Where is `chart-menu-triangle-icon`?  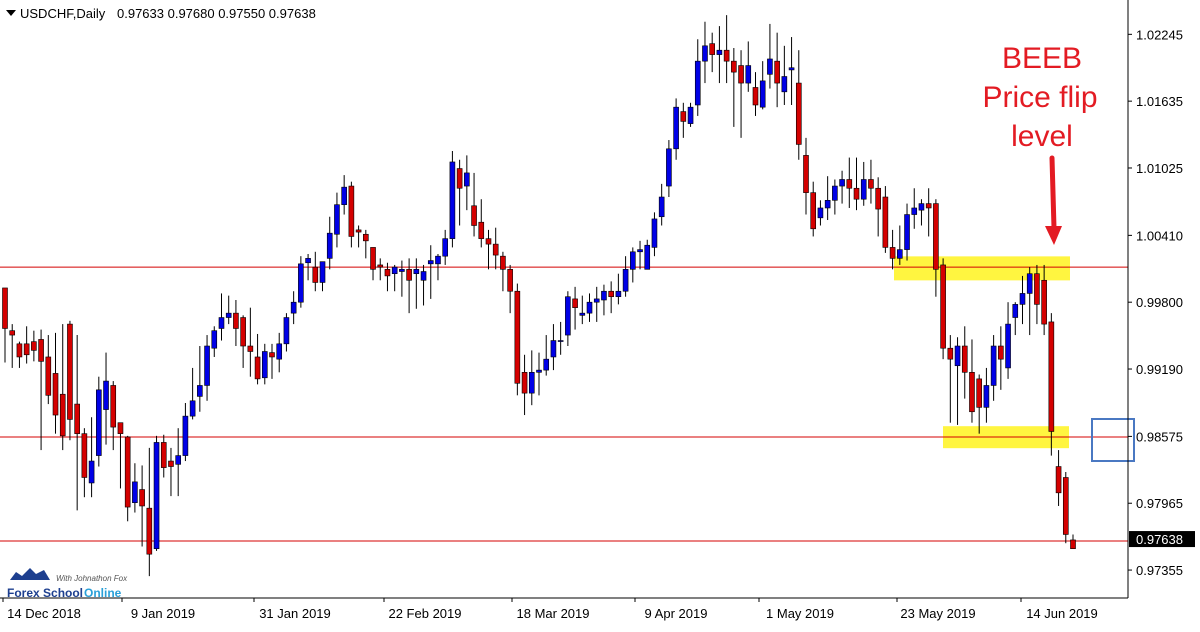
chart-menu-triangle-icon is located at coordinates (11, 13).